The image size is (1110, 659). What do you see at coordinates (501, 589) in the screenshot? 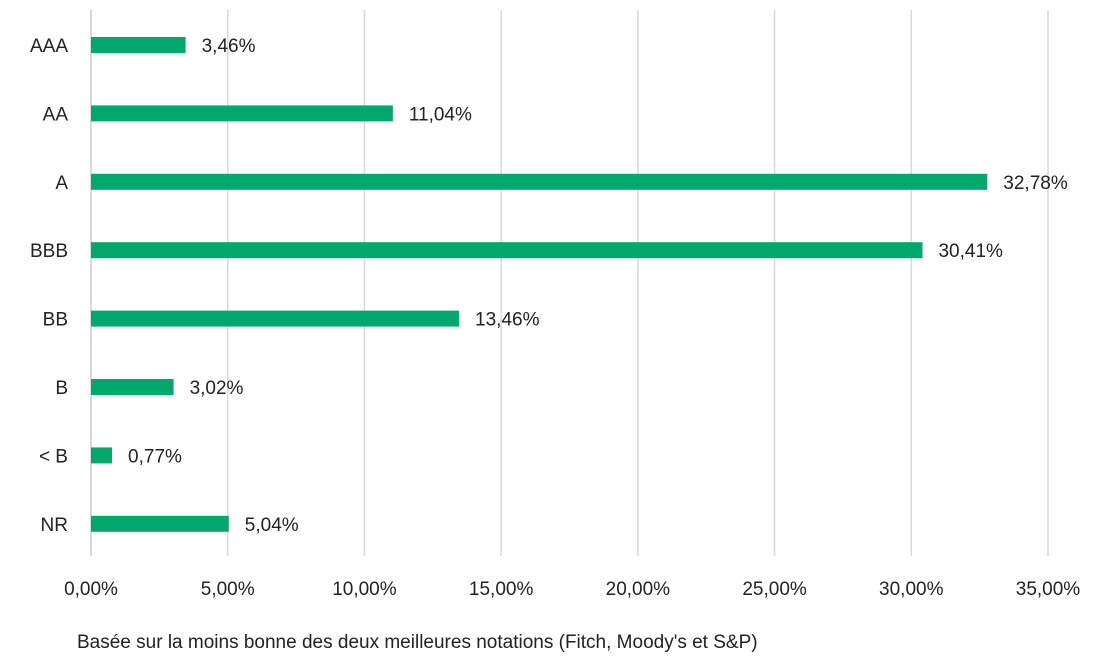
I see `x-tick-label: 15,00%` at bounding box center [501, 589].